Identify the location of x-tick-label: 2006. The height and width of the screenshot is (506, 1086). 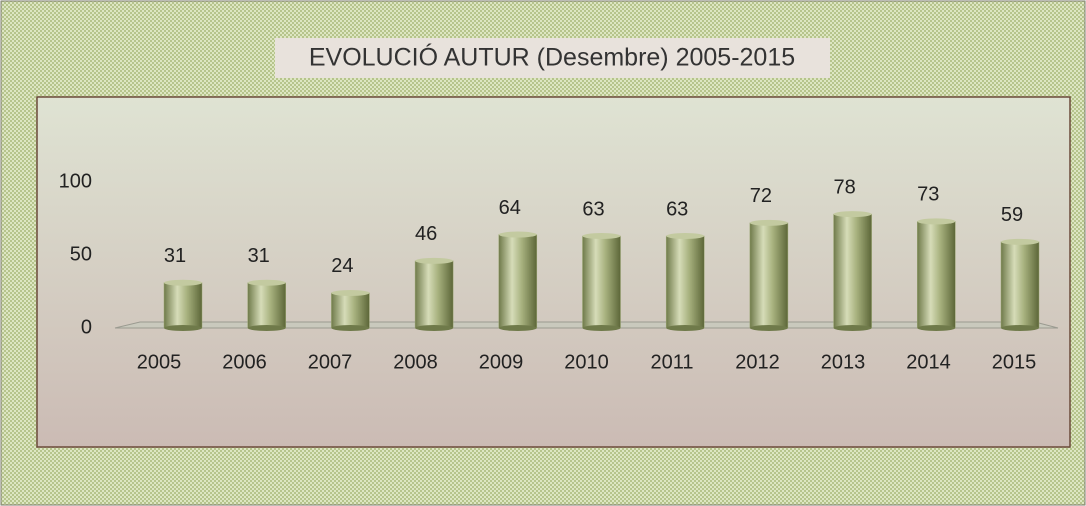
(244, 362).